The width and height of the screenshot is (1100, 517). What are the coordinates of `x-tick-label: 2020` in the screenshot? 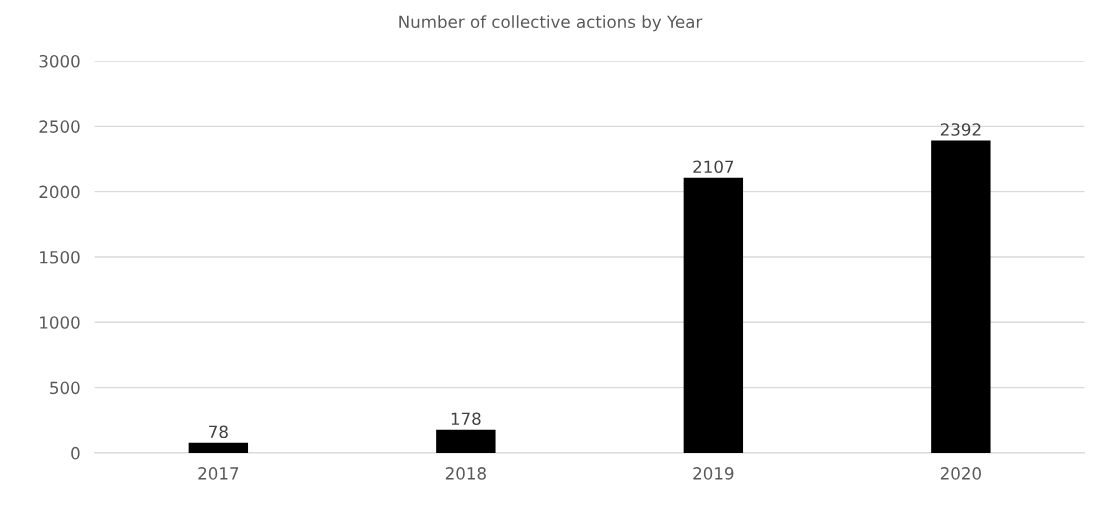 It's located at (960, 473).